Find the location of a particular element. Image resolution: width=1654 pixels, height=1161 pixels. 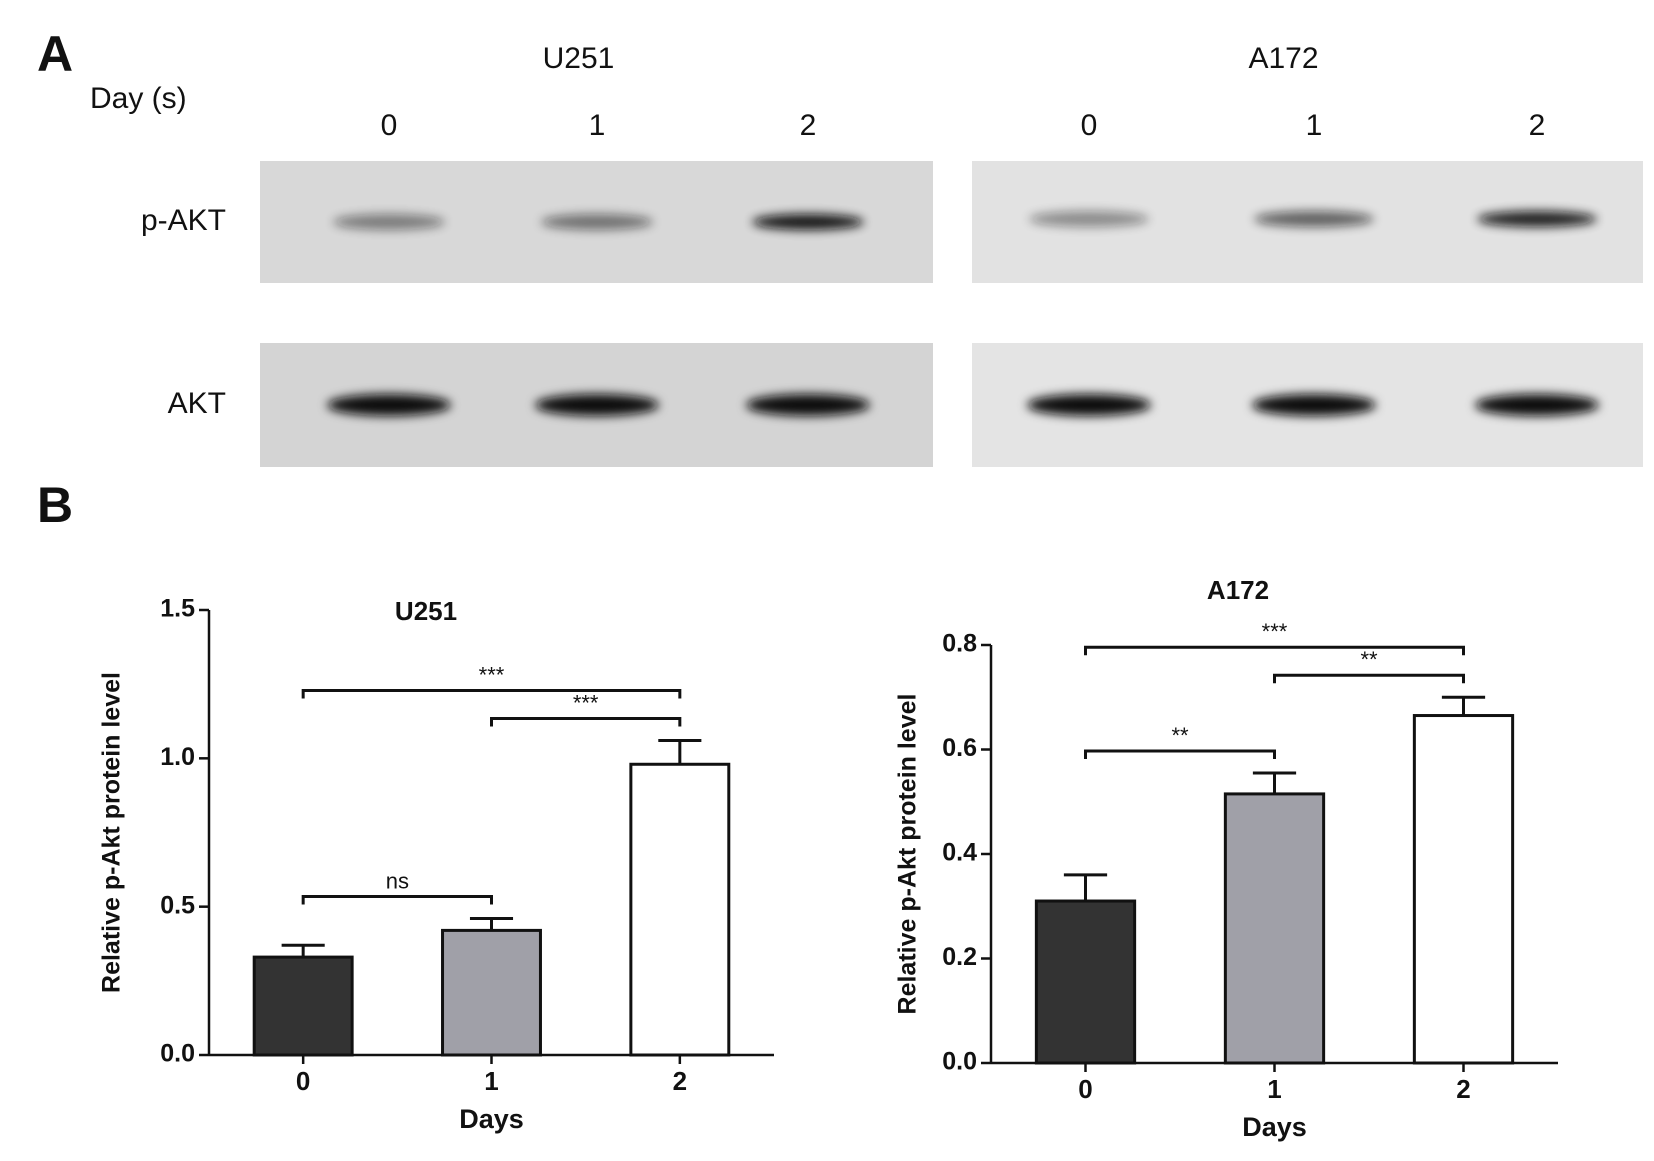

y-tick-label: 0.4 is located at coordinates (959, 853).